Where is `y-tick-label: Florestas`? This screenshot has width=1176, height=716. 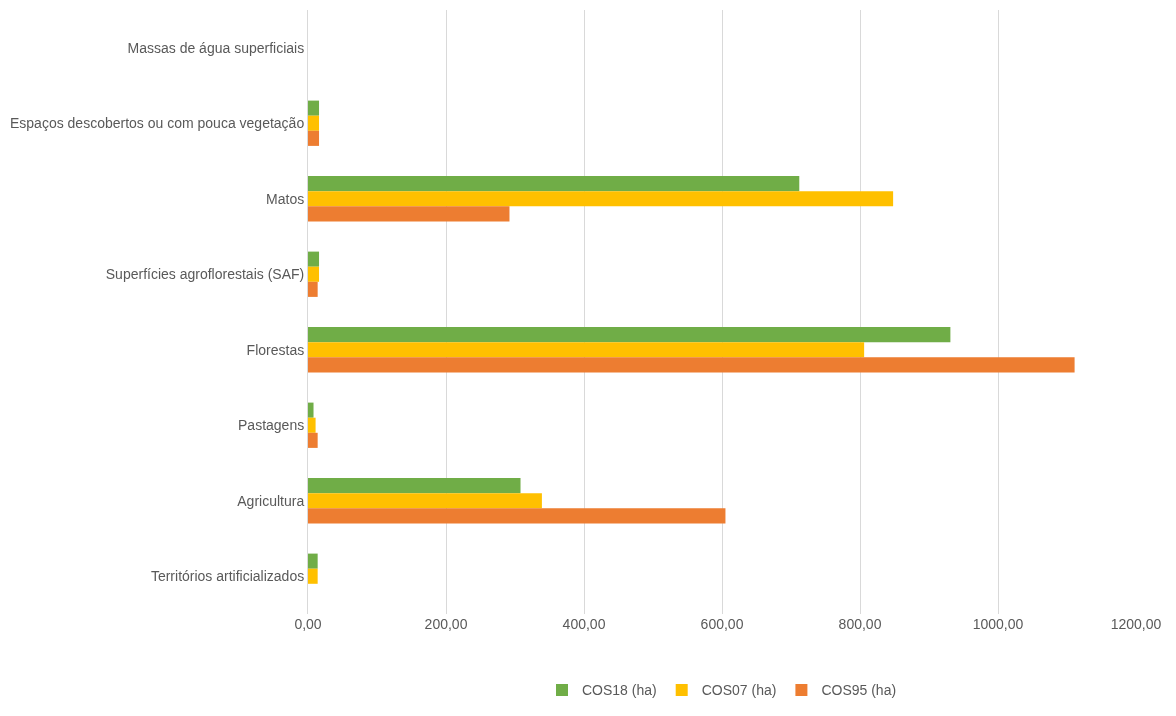
y-tick-label: Florestas is located at coordinates (275, 349).